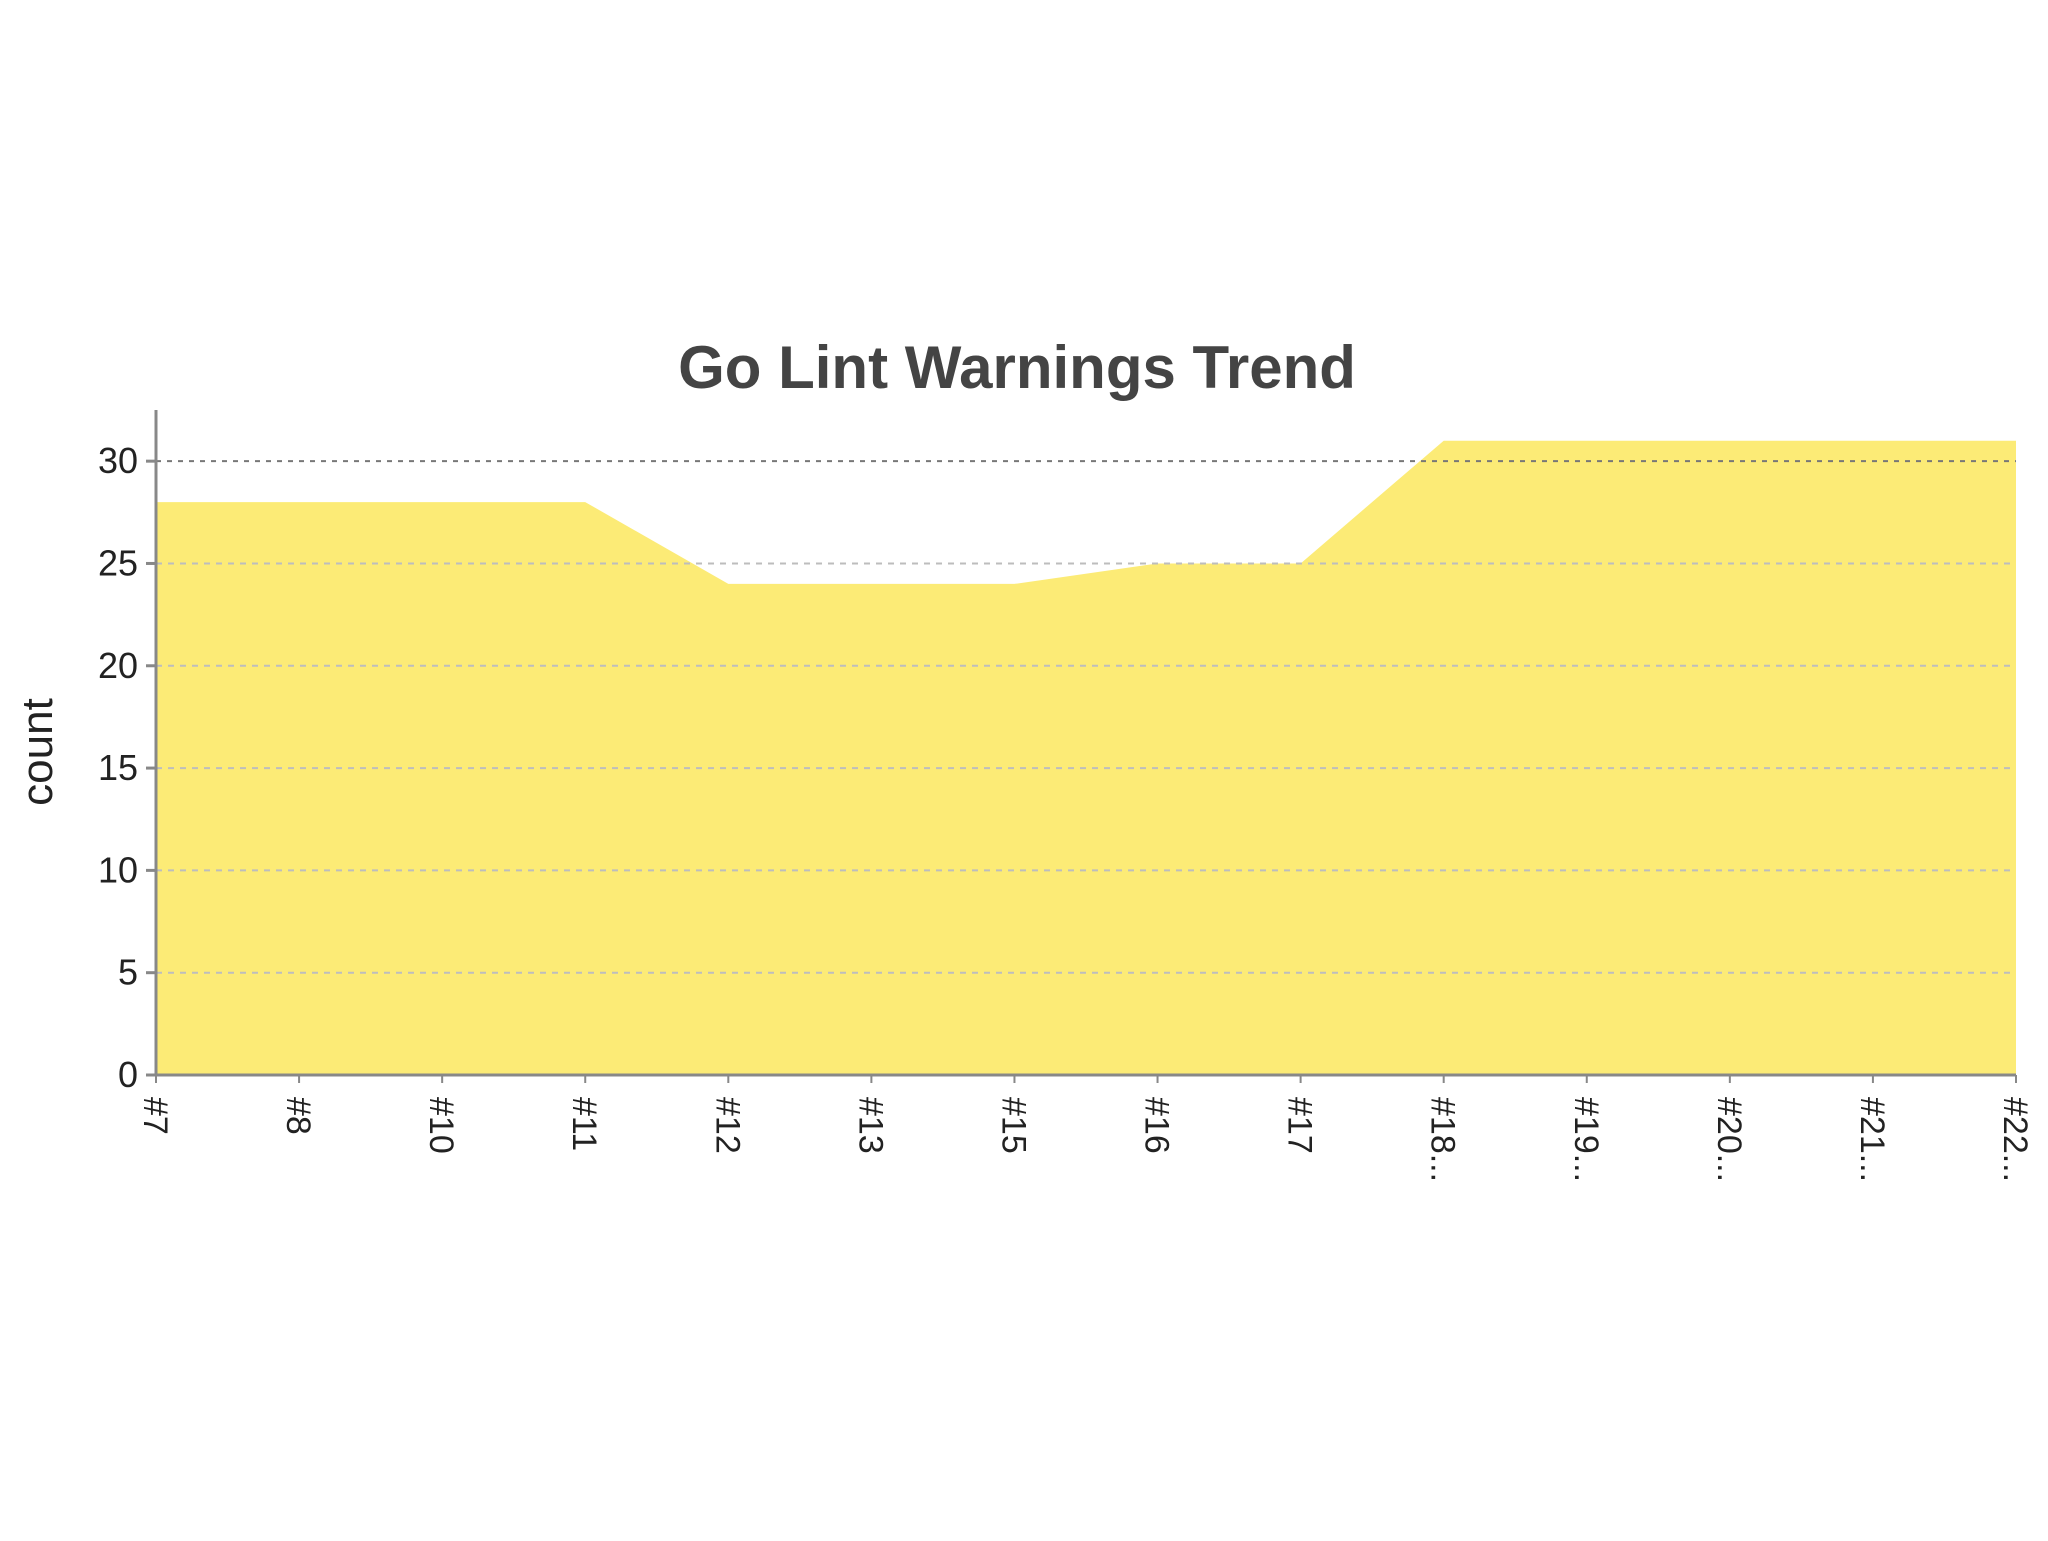 The image size is (2048, 1541). What do you see at coordinates (298, 1116) in the screenshot?
I see `x-tick-label-1: #8` at bounding box center [298, 1116].